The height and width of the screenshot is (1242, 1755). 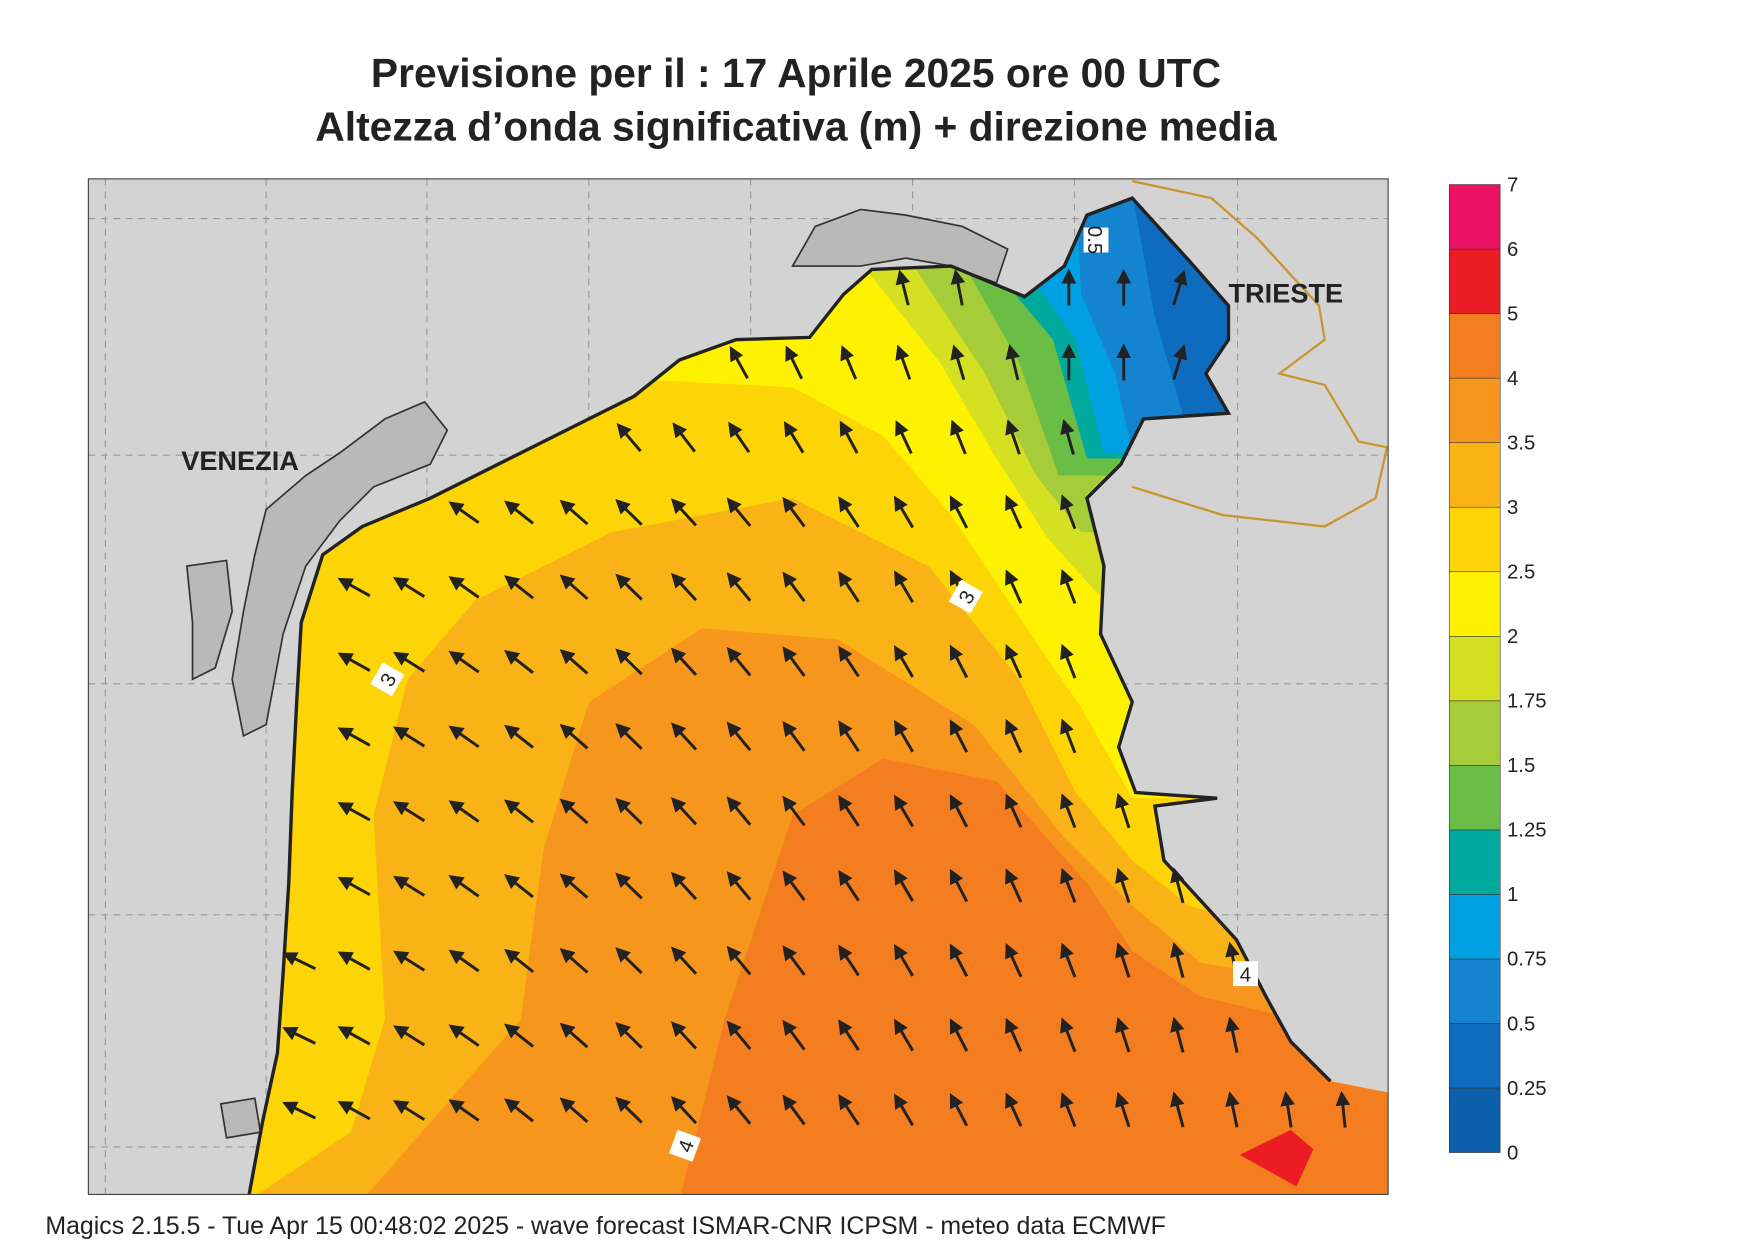 What do you see at coordinates (1512, 508) in the screenshot?
I see `colorbar-label: 3` at bounding box center [1512, 508].